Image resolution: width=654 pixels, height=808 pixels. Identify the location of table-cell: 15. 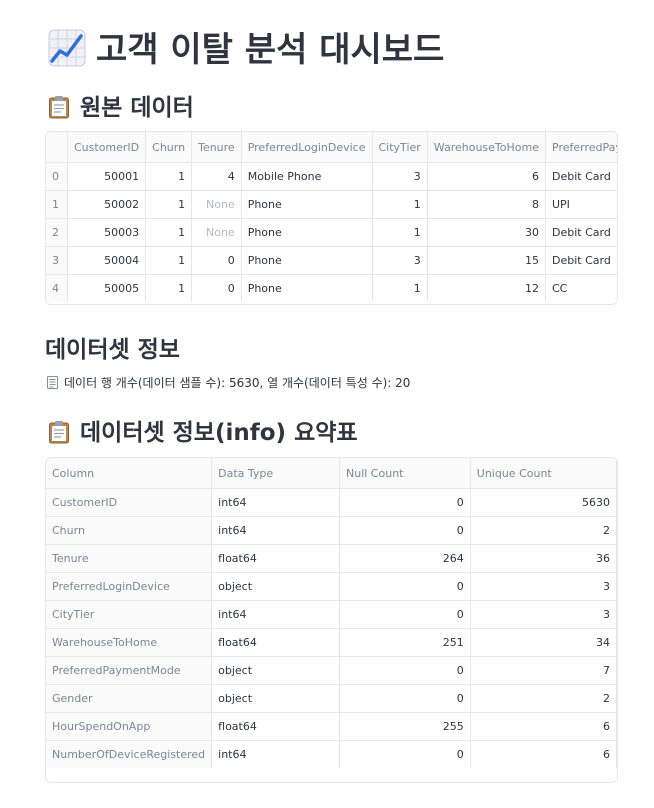
(487, 260).